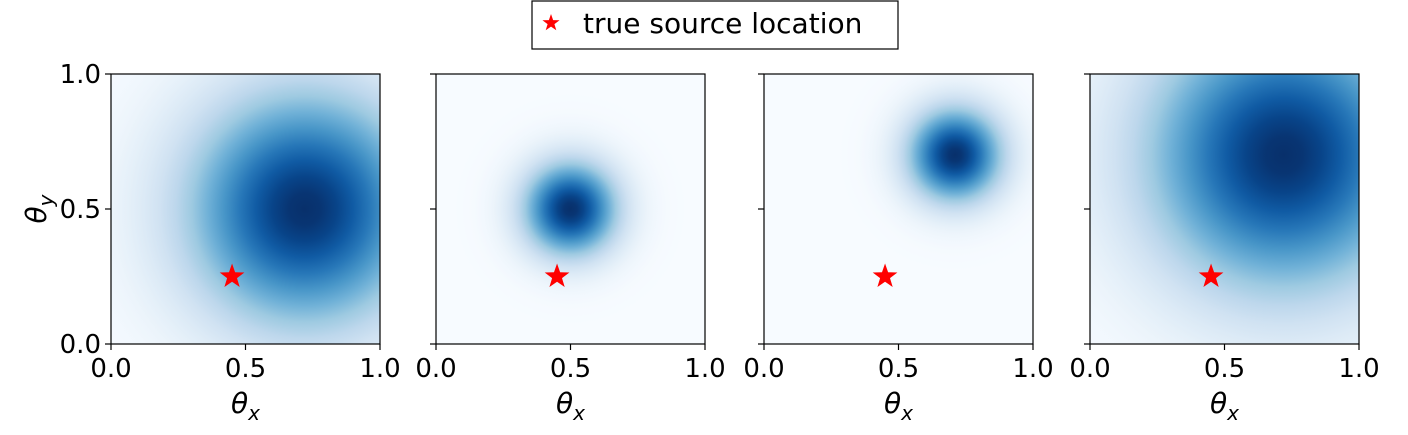 Image resolution: width=1408 pixels, height=435 pixels. I want to click on y-label-subscript: y, so click(46, 200).